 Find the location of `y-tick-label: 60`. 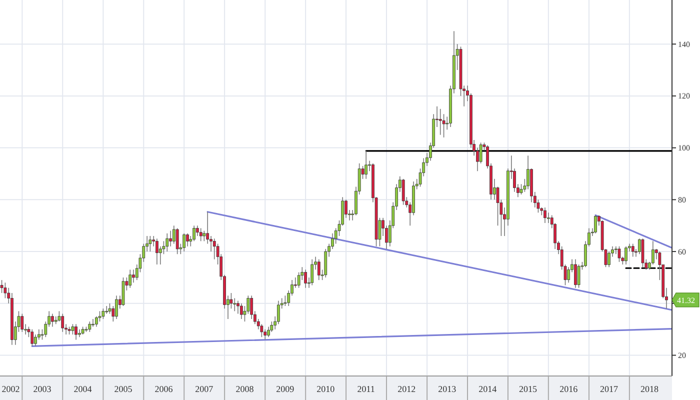

y-tick-label: 60 is located at coordinates (682, 251).